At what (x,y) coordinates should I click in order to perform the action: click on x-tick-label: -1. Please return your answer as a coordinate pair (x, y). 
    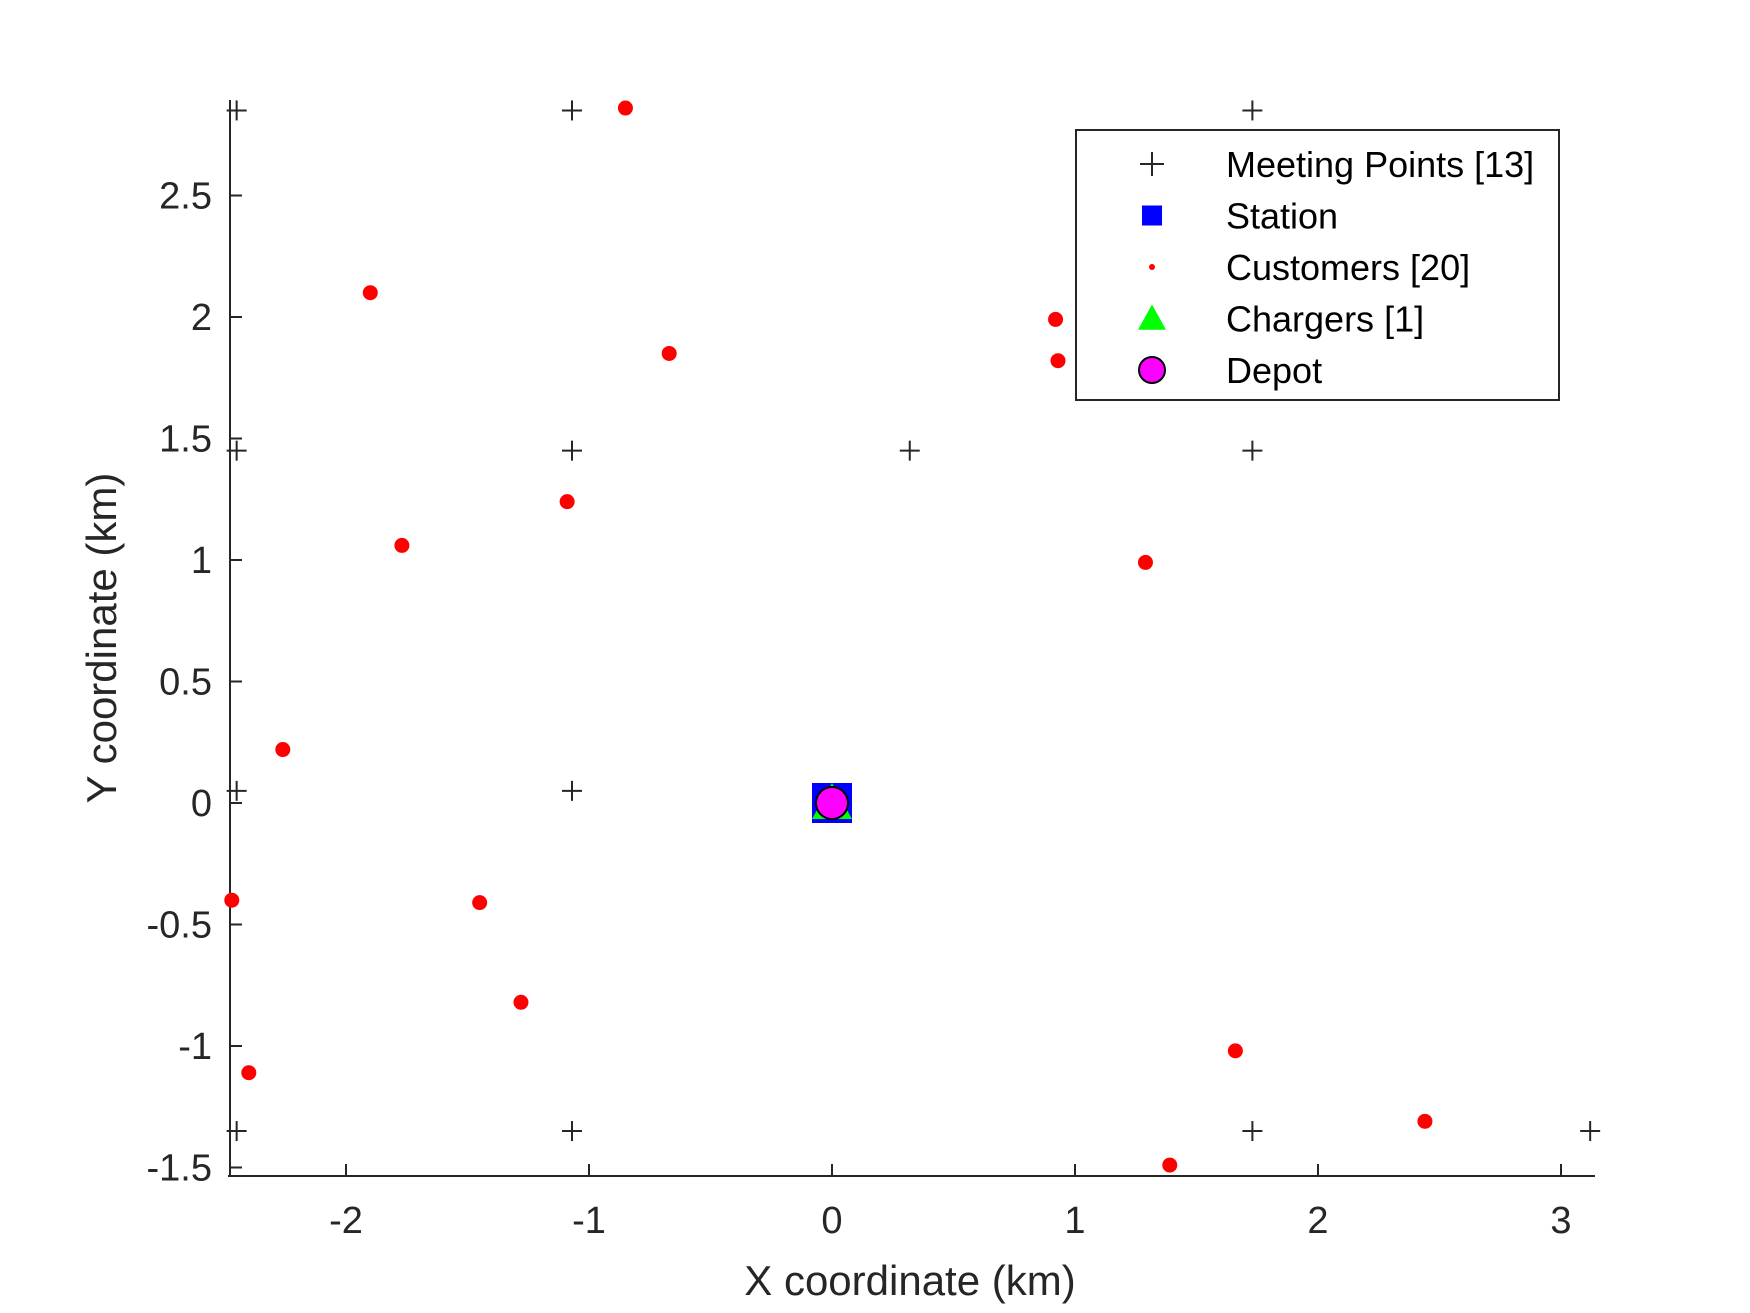
    Looking at the image, I should click on (589, 1221).